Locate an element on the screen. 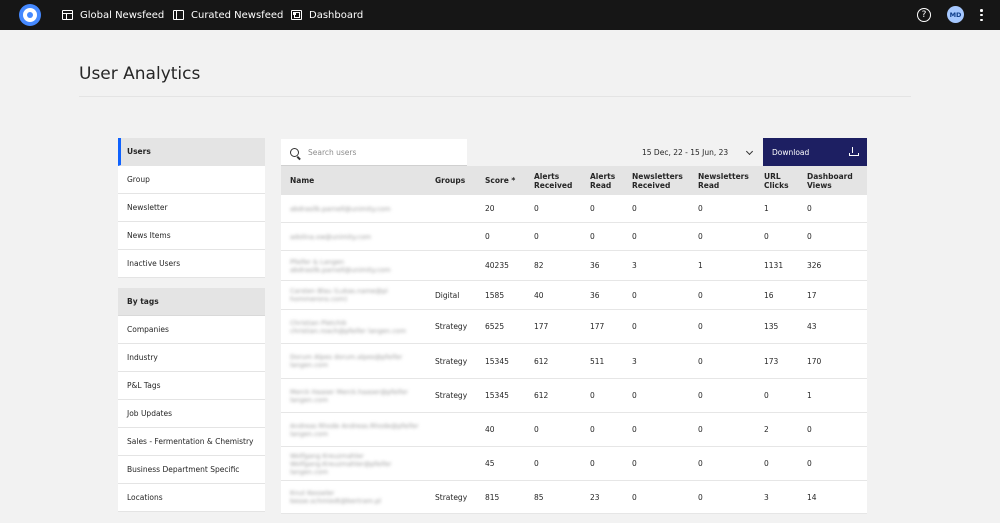  cell-groups: Digital is located at coordinates (447, 295).